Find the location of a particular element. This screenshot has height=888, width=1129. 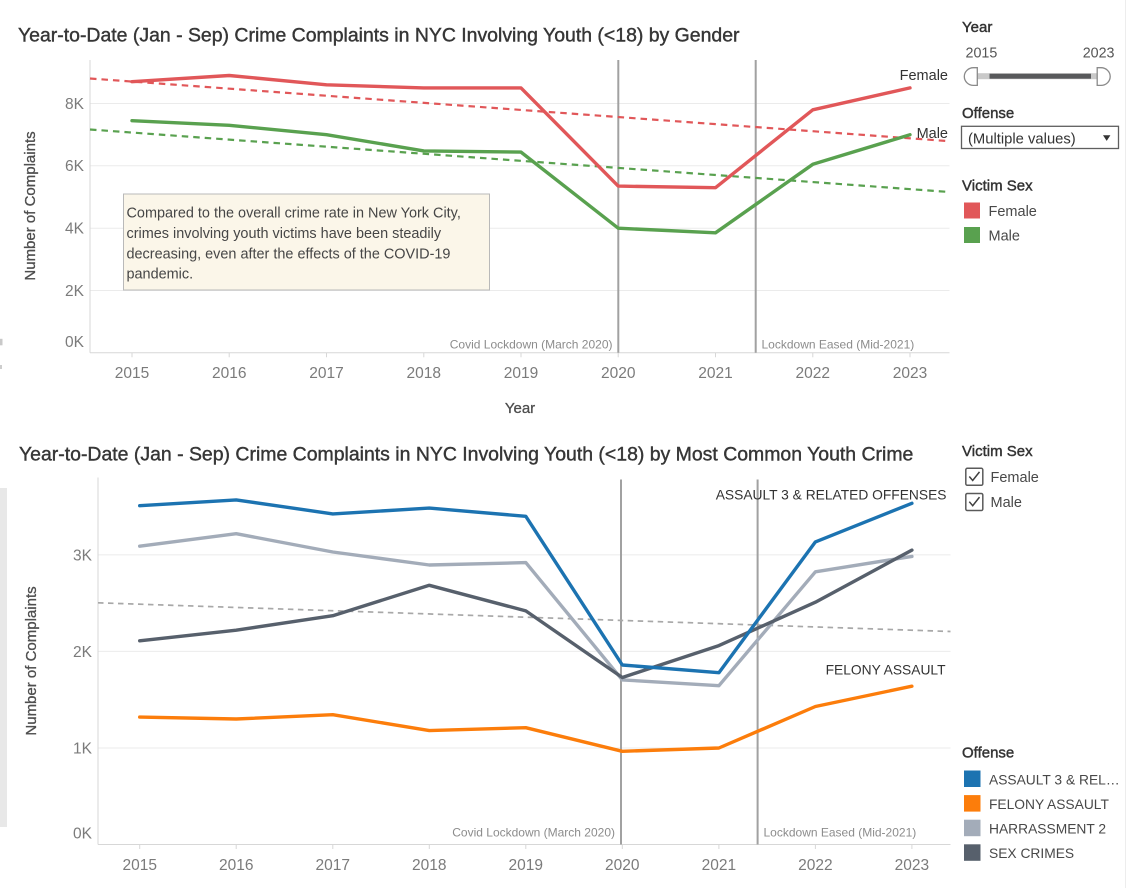

svg-text: 1K is located at coordinates (83, 748).